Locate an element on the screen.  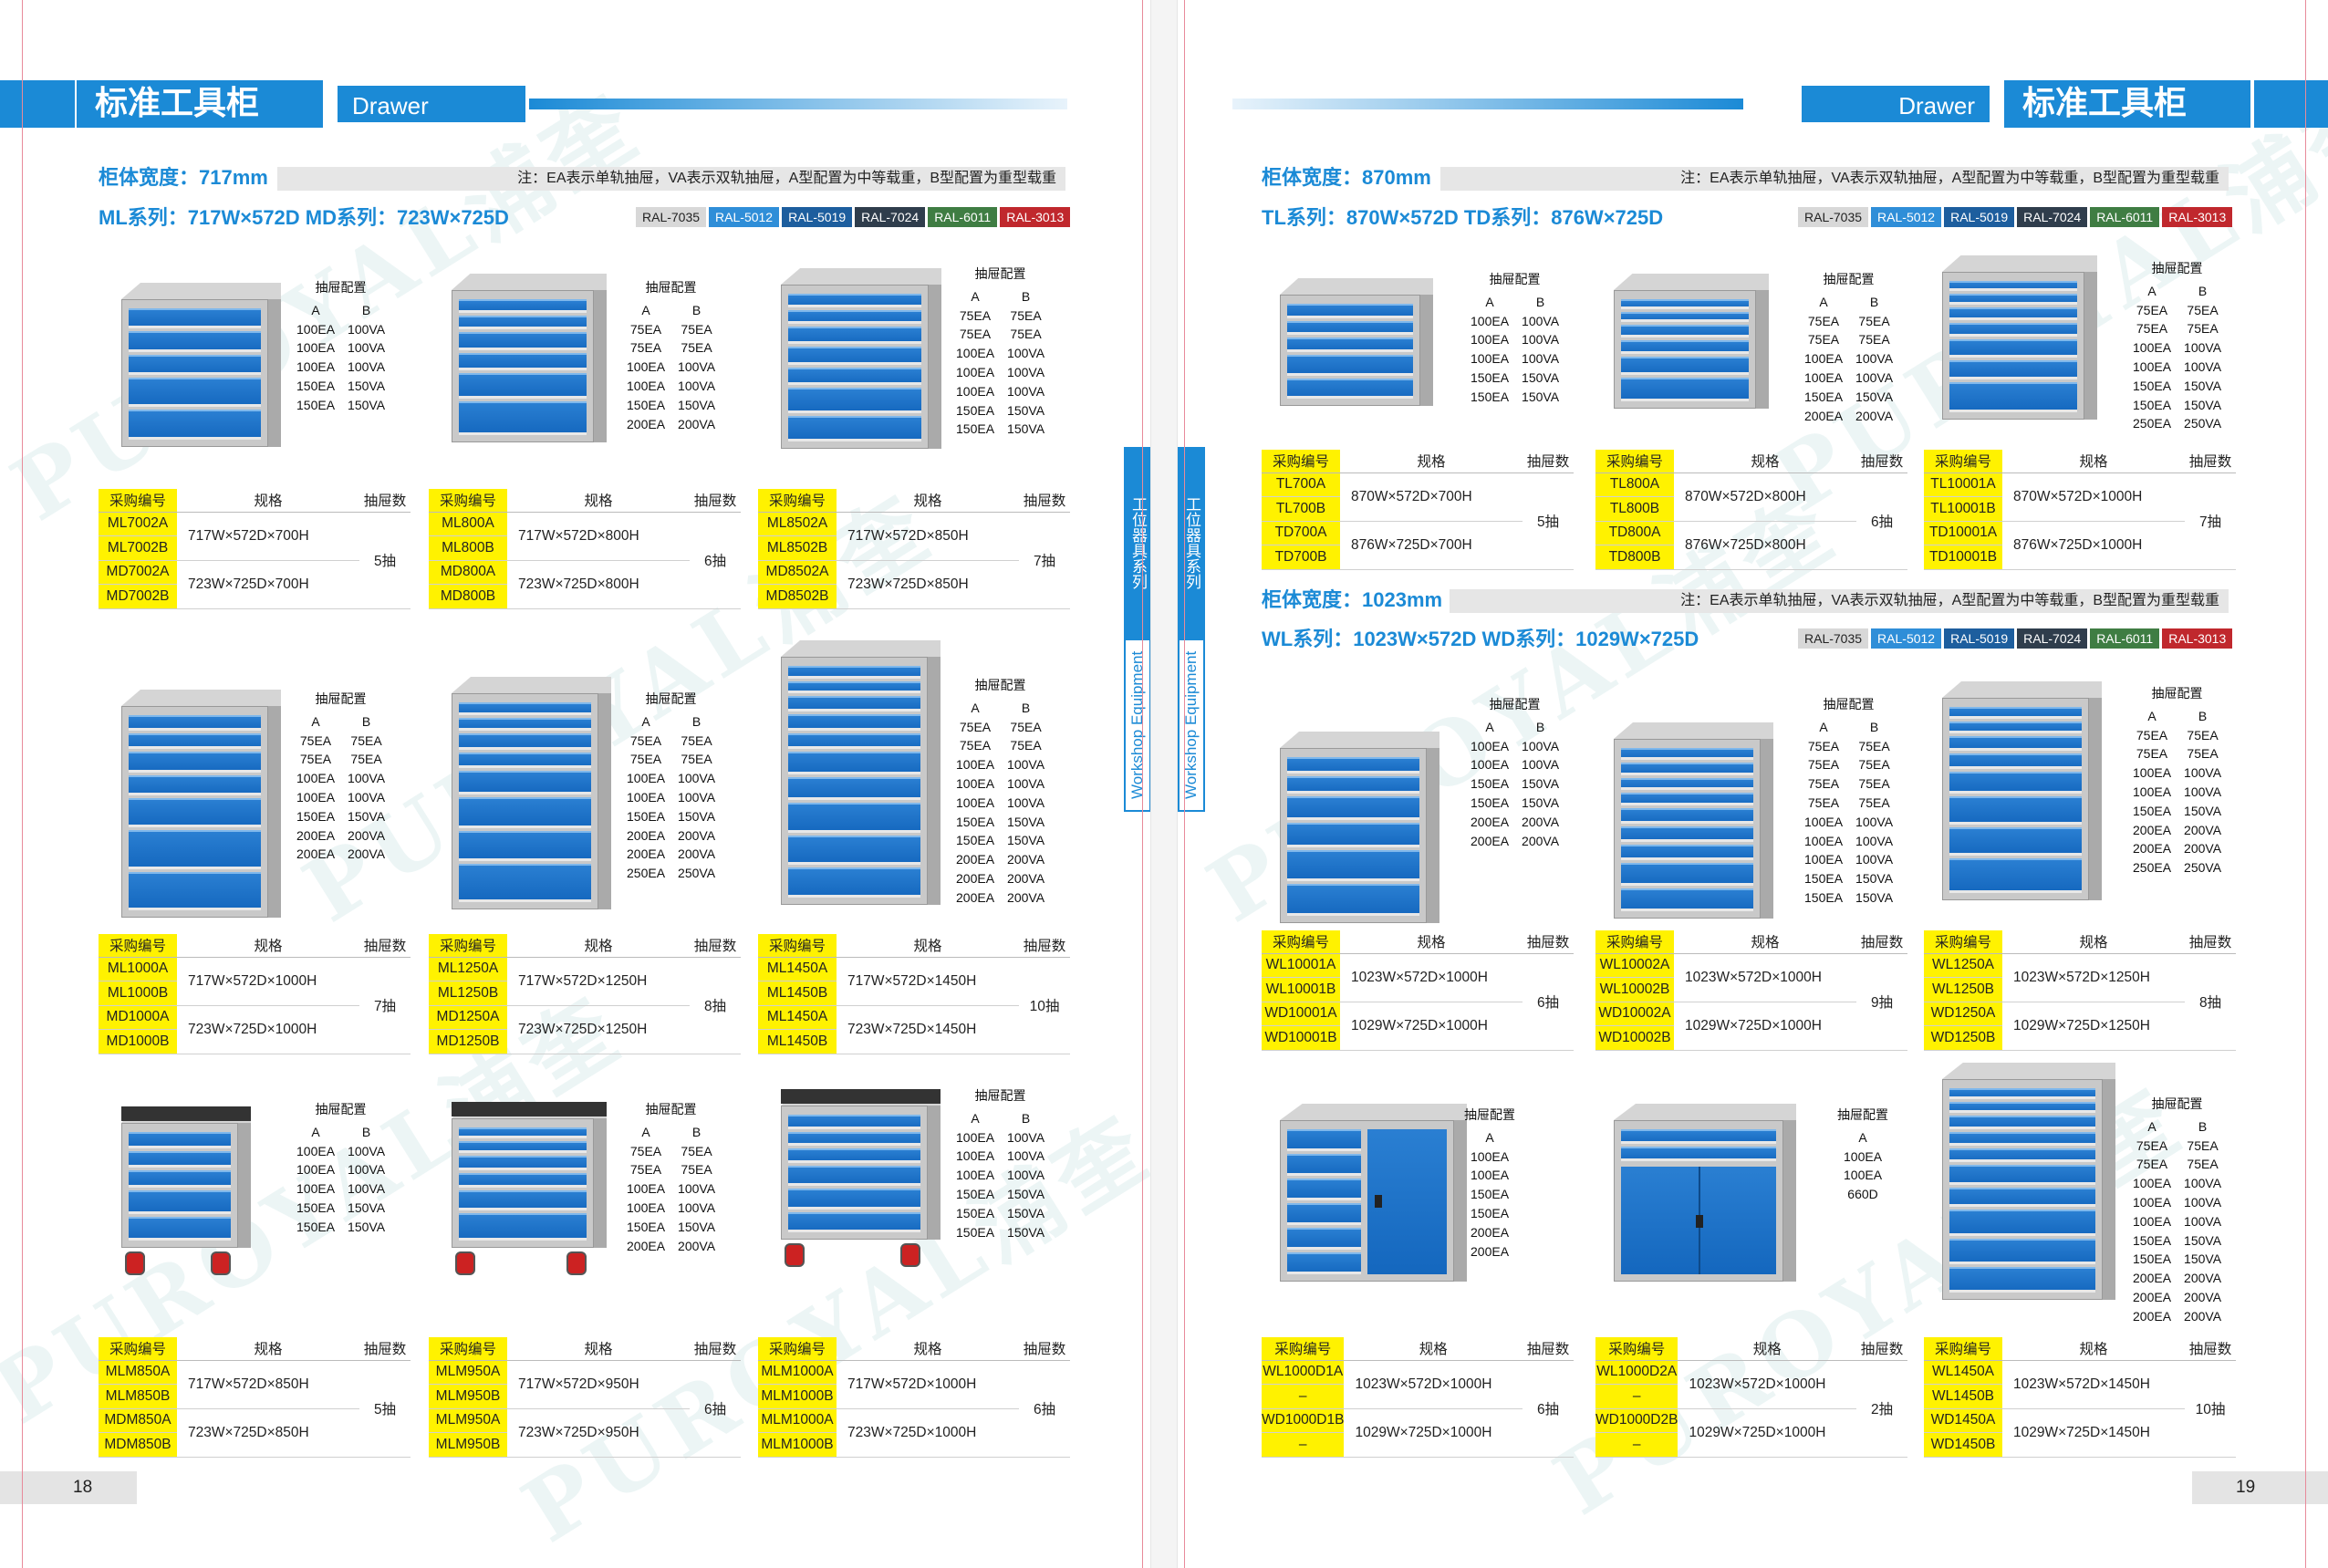
product-size: 723W×725D×1000H is located at coordinates (268, 1029).